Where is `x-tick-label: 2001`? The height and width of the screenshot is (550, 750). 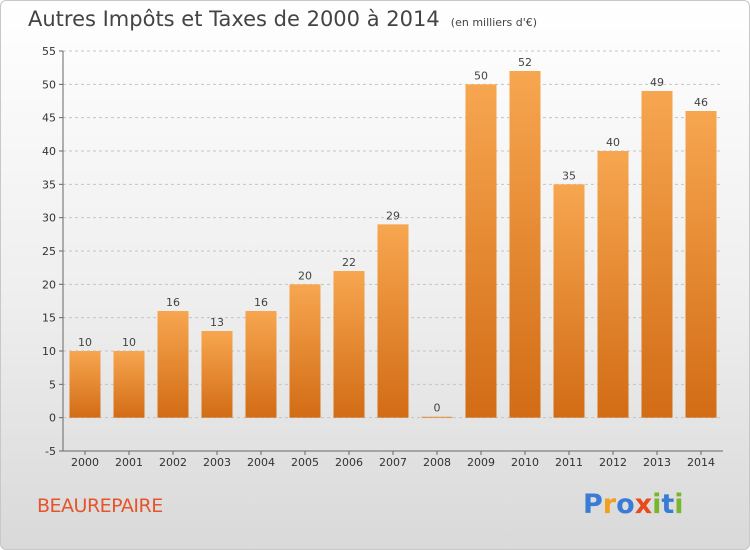
x-tick-label: 2001 is located at coordinates (129, 462).